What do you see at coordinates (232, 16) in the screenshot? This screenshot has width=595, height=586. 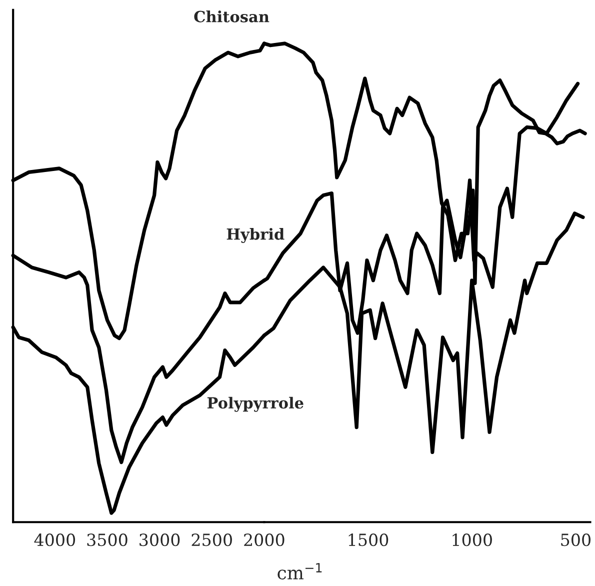 I see `series-label: Chitosan` at bounding box center [232, 16].